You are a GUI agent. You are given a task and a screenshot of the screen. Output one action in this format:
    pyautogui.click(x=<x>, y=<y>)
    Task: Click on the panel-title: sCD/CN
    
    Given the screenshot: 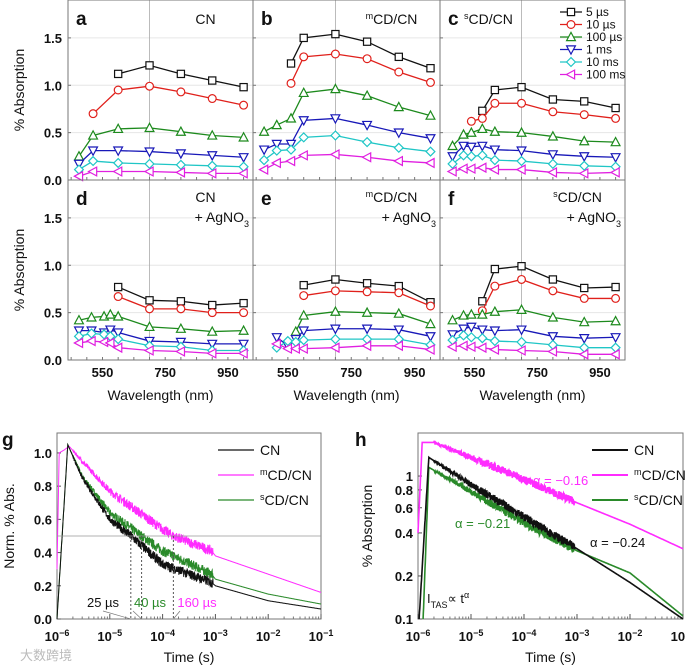 What is the action you would take?
    pyautogui.click(x=577, y=197)
    